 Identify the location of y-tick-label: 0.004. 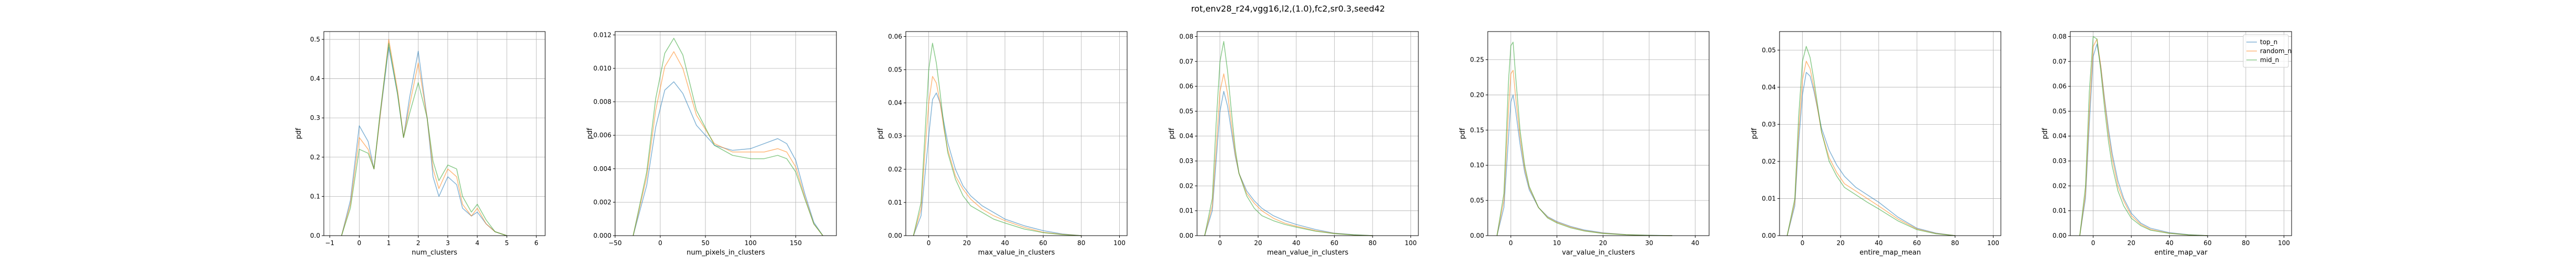
(602, 169).